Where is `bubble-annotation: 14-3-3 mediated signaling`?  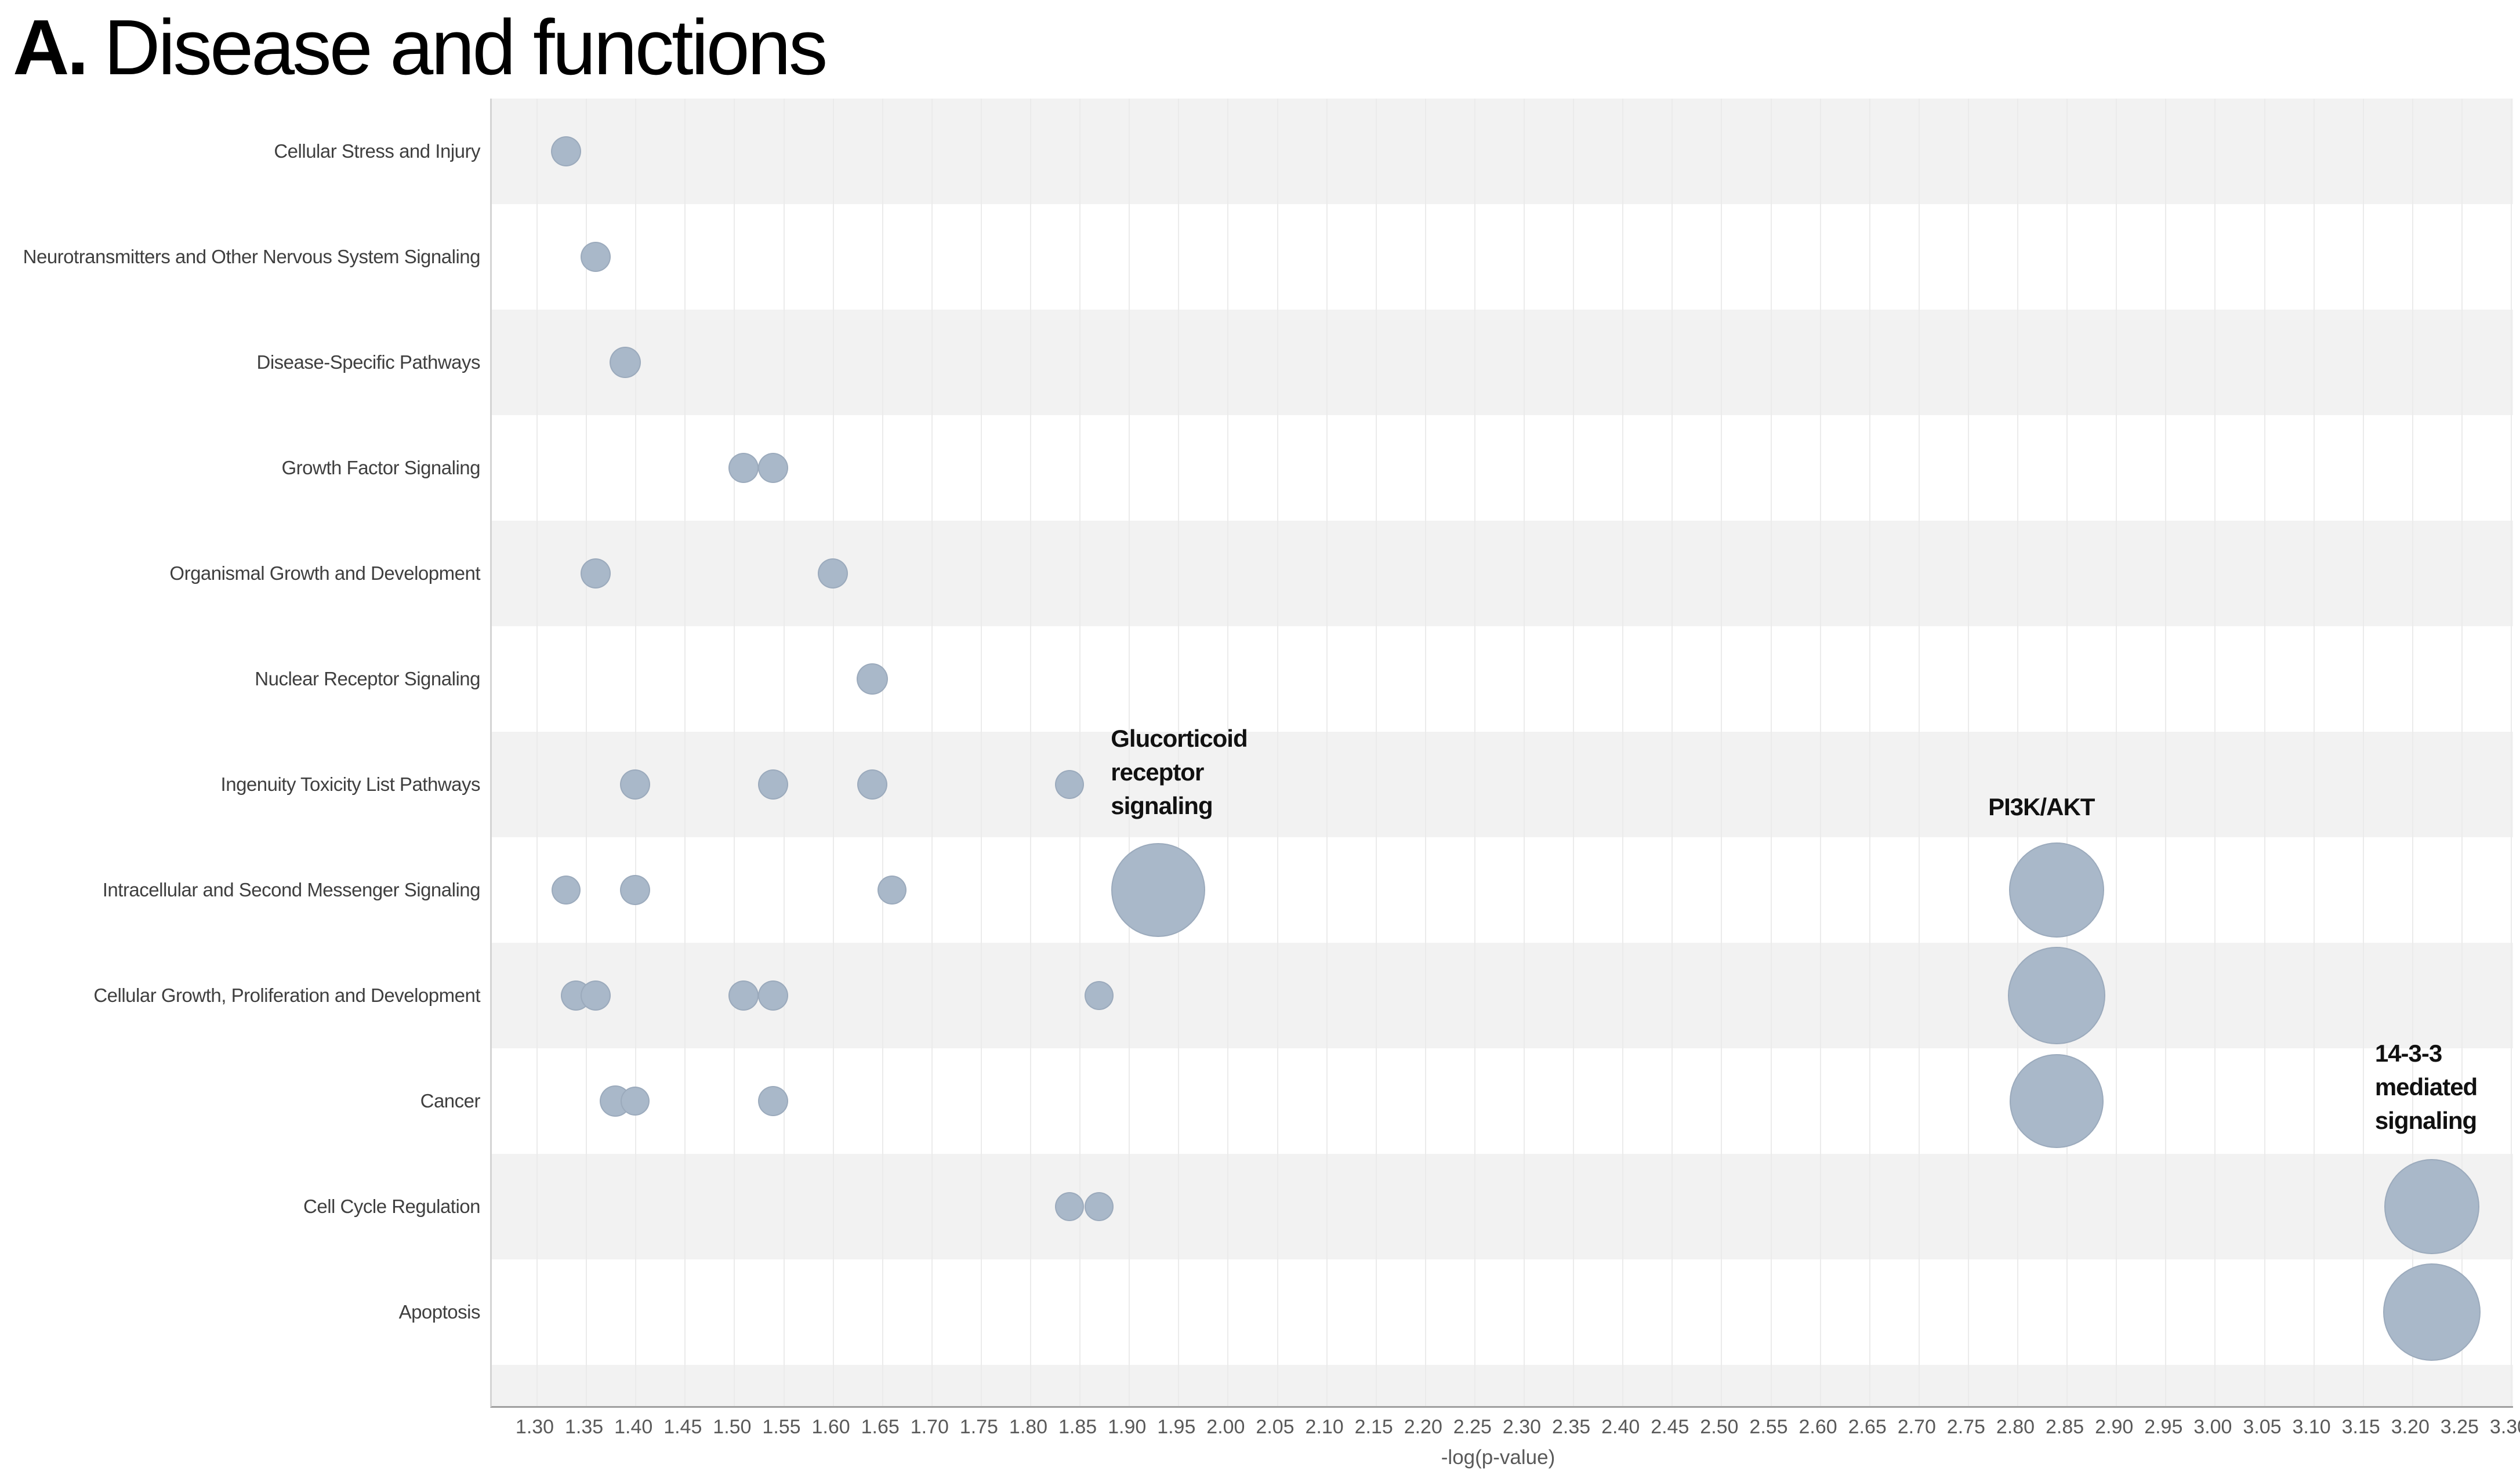 bubble-annotation: 14-3-3 mediated signaling is located at coordinates (2426, 1087).